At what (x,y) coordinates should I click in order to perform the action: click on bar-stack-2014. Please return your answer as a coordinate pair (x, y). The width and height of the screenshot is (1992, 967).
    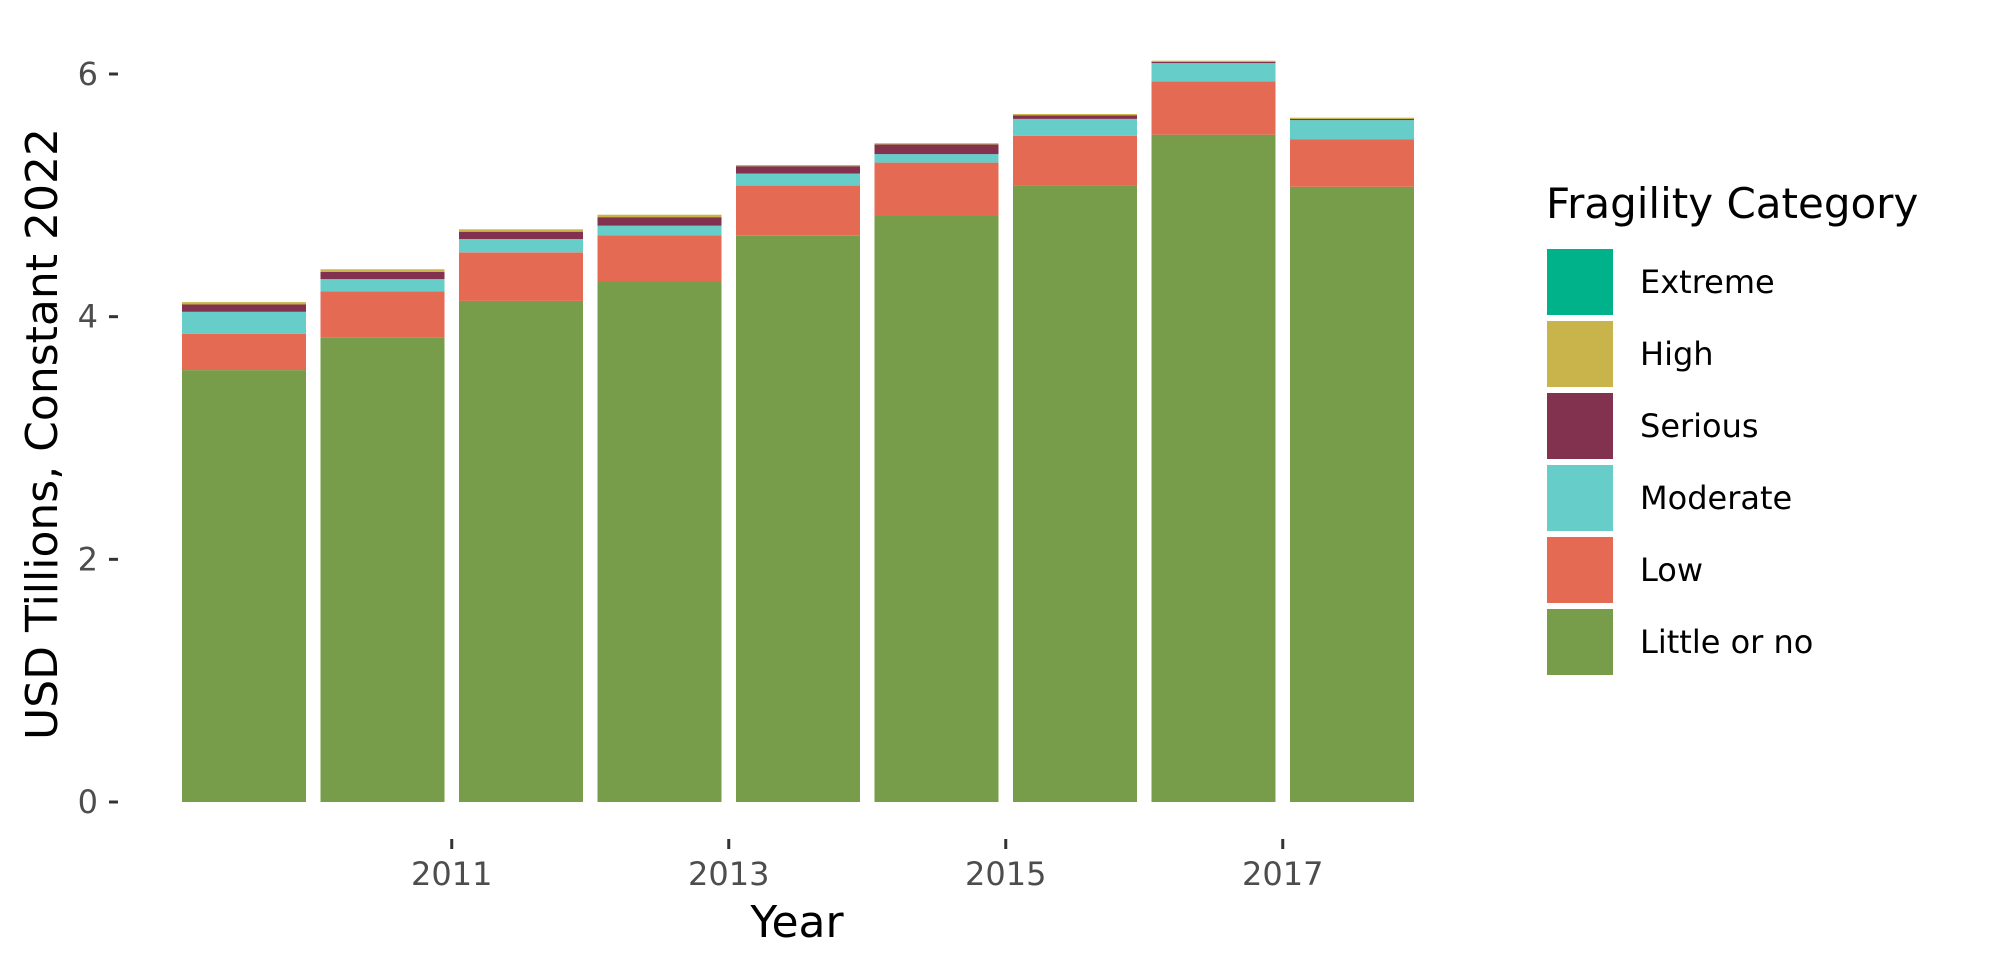
    Looking at the image, I should click on (798, 483).